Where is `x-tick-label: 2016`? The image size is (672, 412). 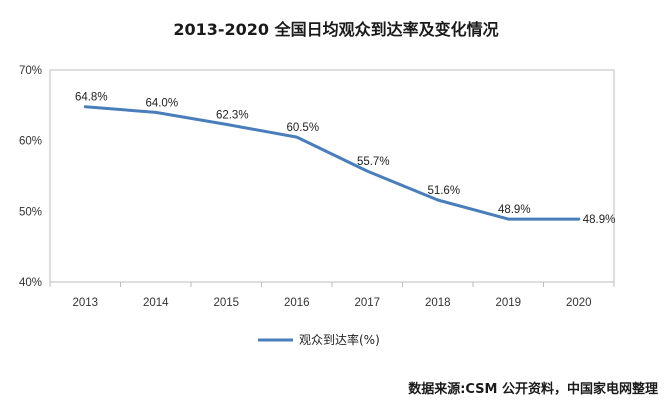
x-tick-label: 2016 is located at coordinates (297, 303).